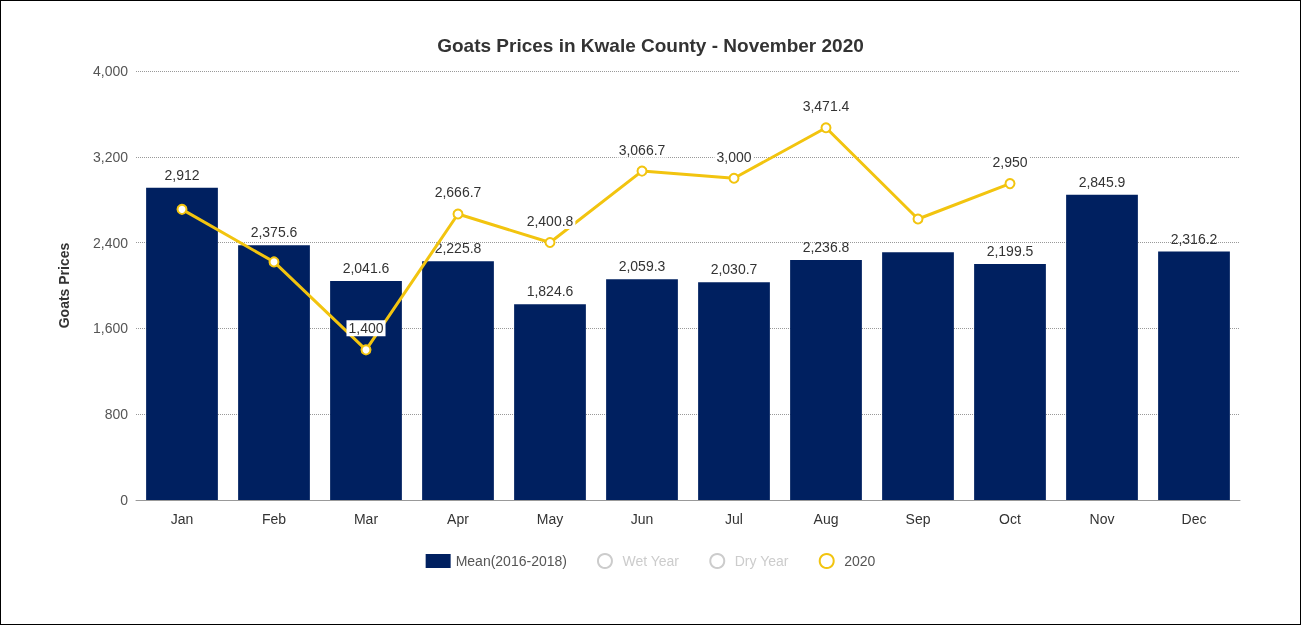  I want to click on x-tick-label: Aug, so click(826, 519).